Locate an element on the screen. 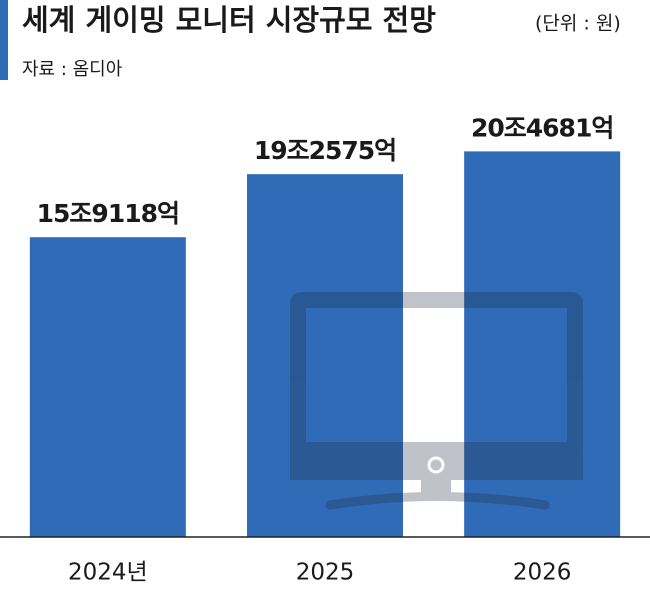 This screenshot has height=591, width=650. value-label: 15조9118억 is located at coordinates (108, 213).